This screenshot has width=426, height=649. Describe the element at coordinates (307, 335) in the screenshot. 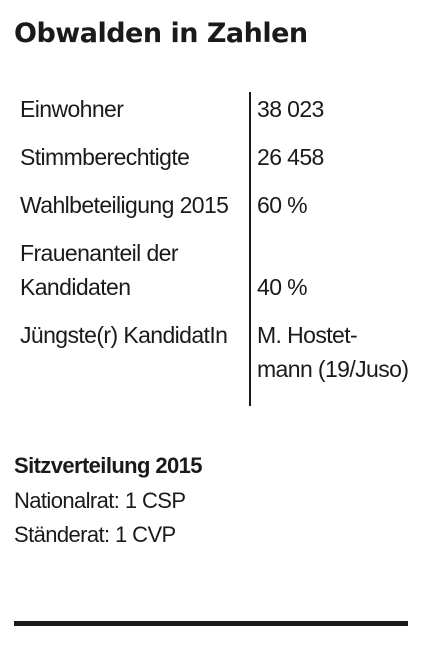

I see `stat-value-line: M. Hostet-` at that location.